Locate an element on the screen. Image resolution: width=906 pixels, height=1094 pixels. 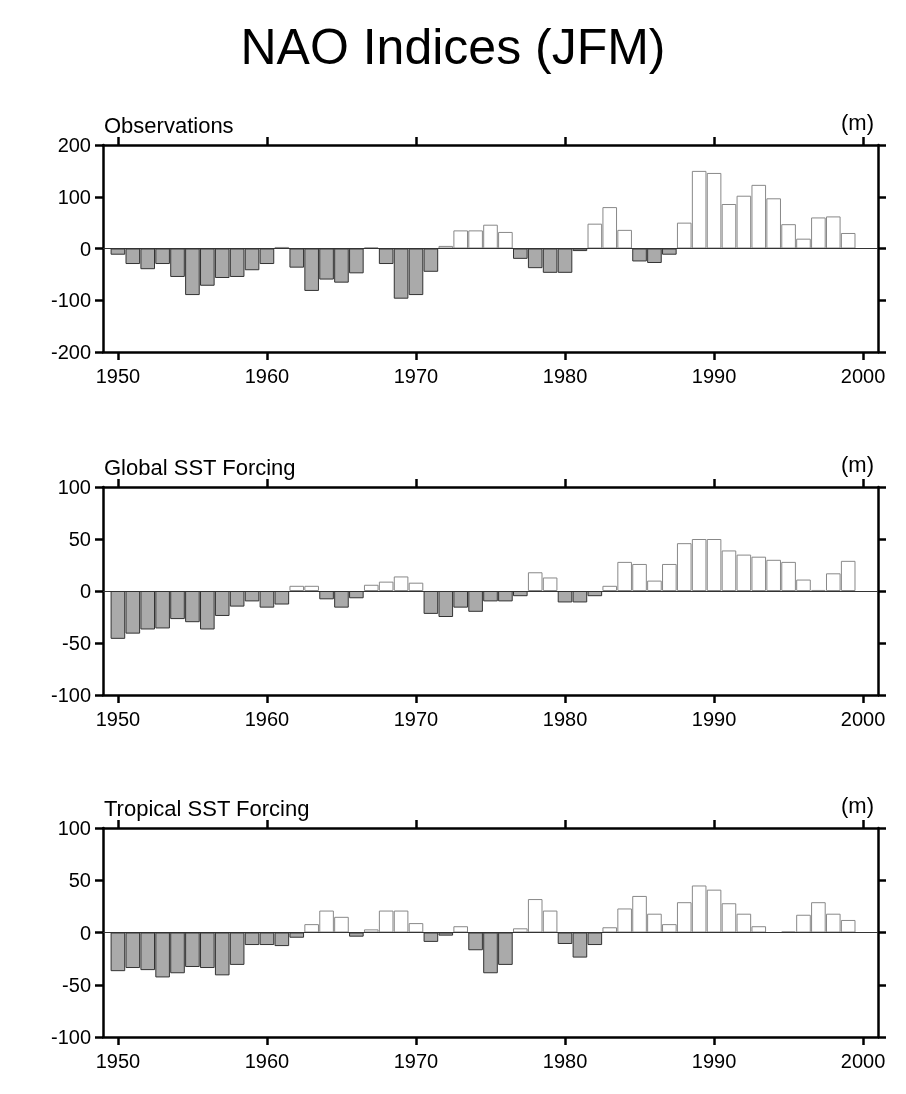
chart-title: Tropical SST Forcing is located at coordinates (207, 808).